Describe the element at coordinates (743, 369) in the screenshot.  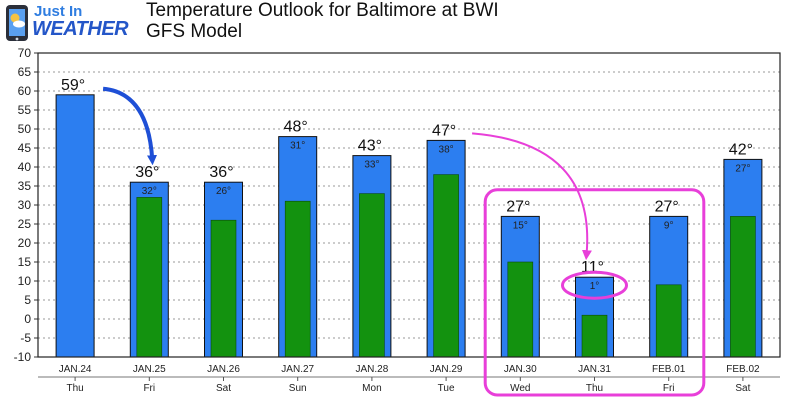
I see `x-date-label: FEB.02` at that location.